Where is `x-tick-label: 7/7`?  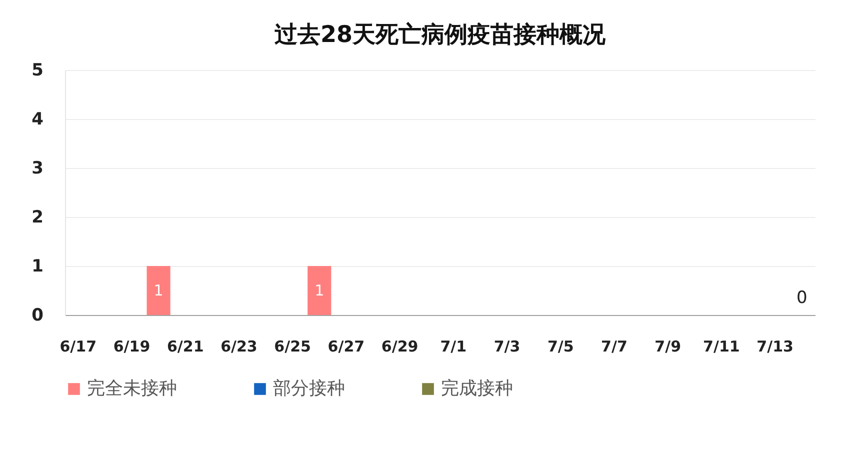 x-tick-label: 7/7 is located at coordinates (614, 347).